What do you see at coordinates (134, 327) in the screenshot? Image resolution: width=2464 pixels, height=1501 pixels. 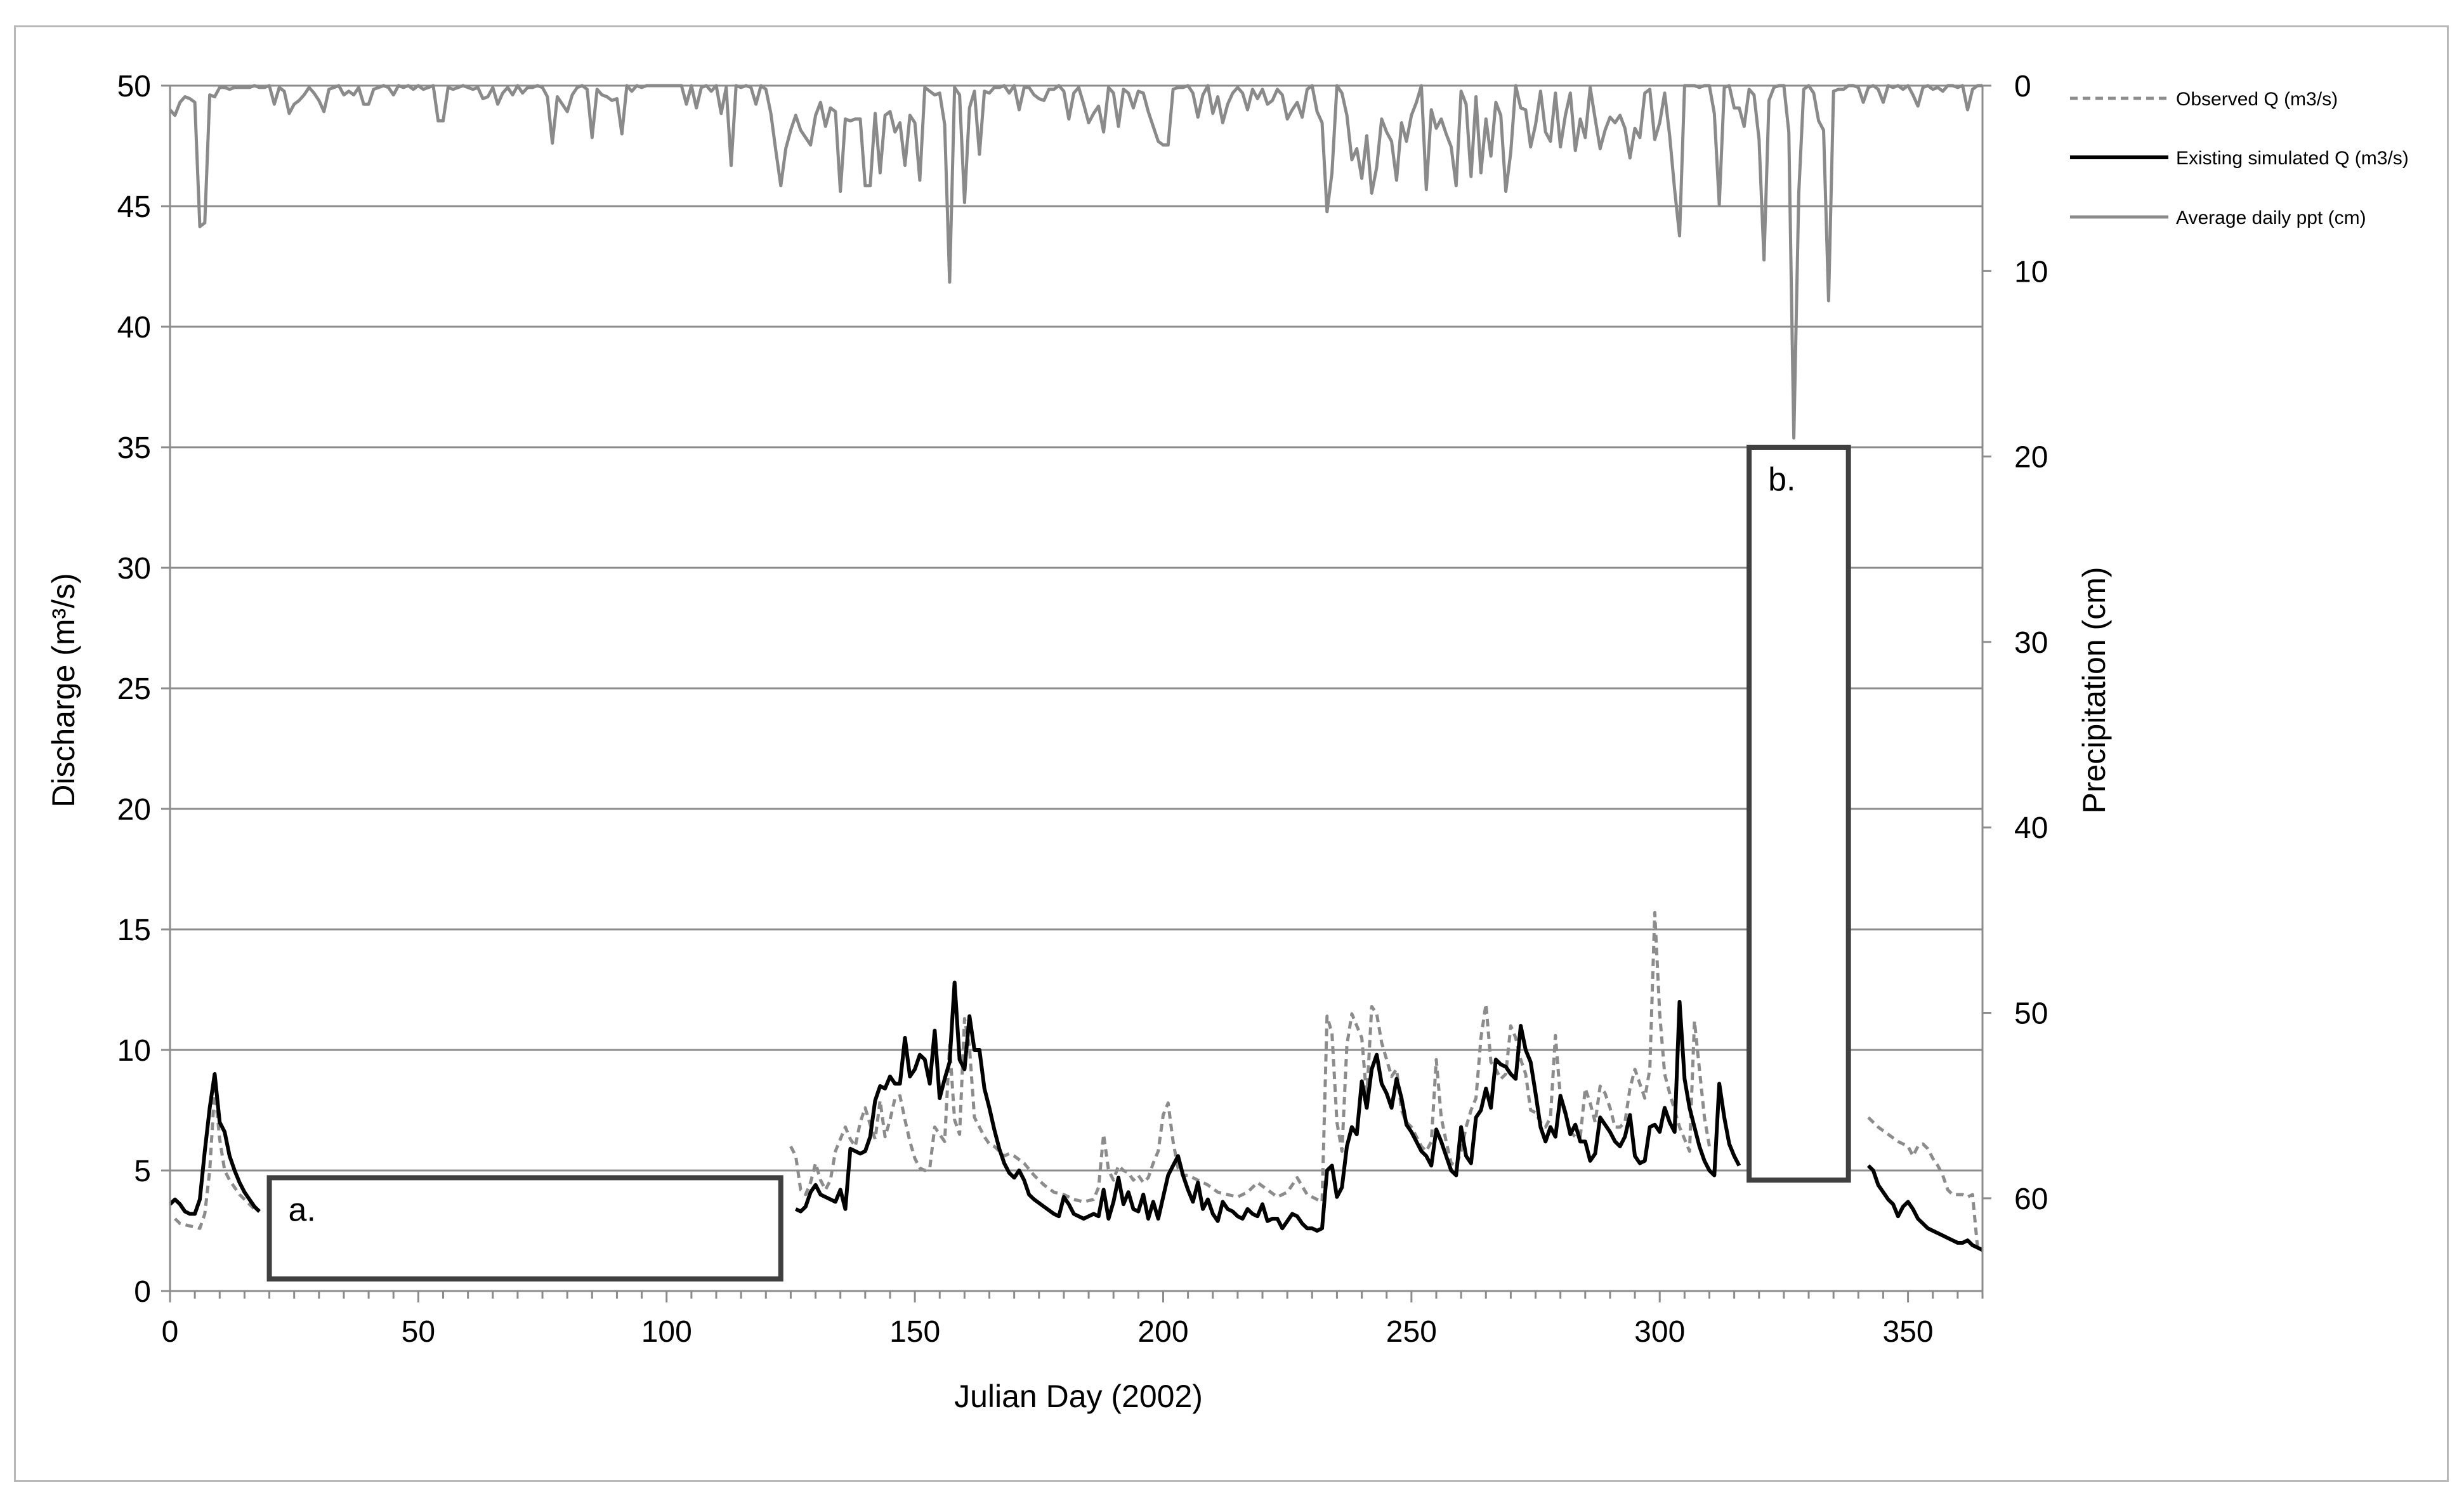 I see `y-tick-label: 40` at bounding box center [134, 327].